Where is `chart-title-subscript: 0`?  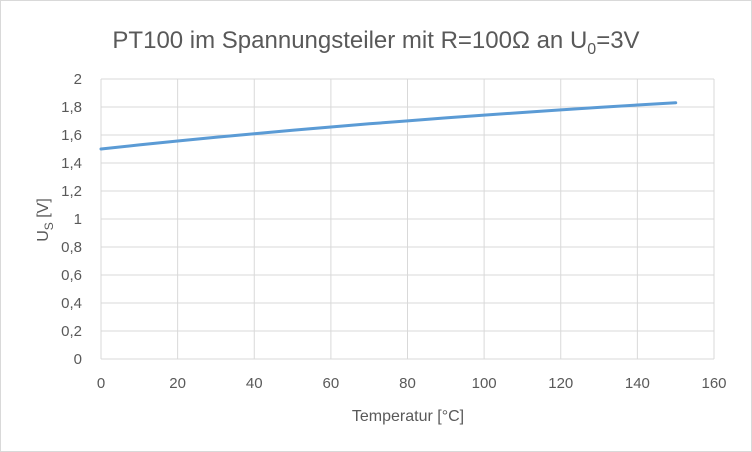
chart-title-subscript: 0 is located at coordinates (591, 49).